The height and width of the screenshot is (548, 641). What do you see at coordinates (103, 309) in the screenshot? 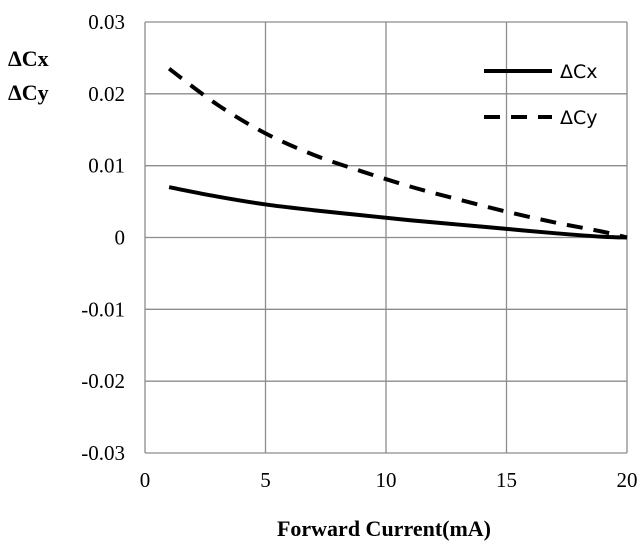
I see `y-tick-label: -0.01` at bounding box center [103, 309].